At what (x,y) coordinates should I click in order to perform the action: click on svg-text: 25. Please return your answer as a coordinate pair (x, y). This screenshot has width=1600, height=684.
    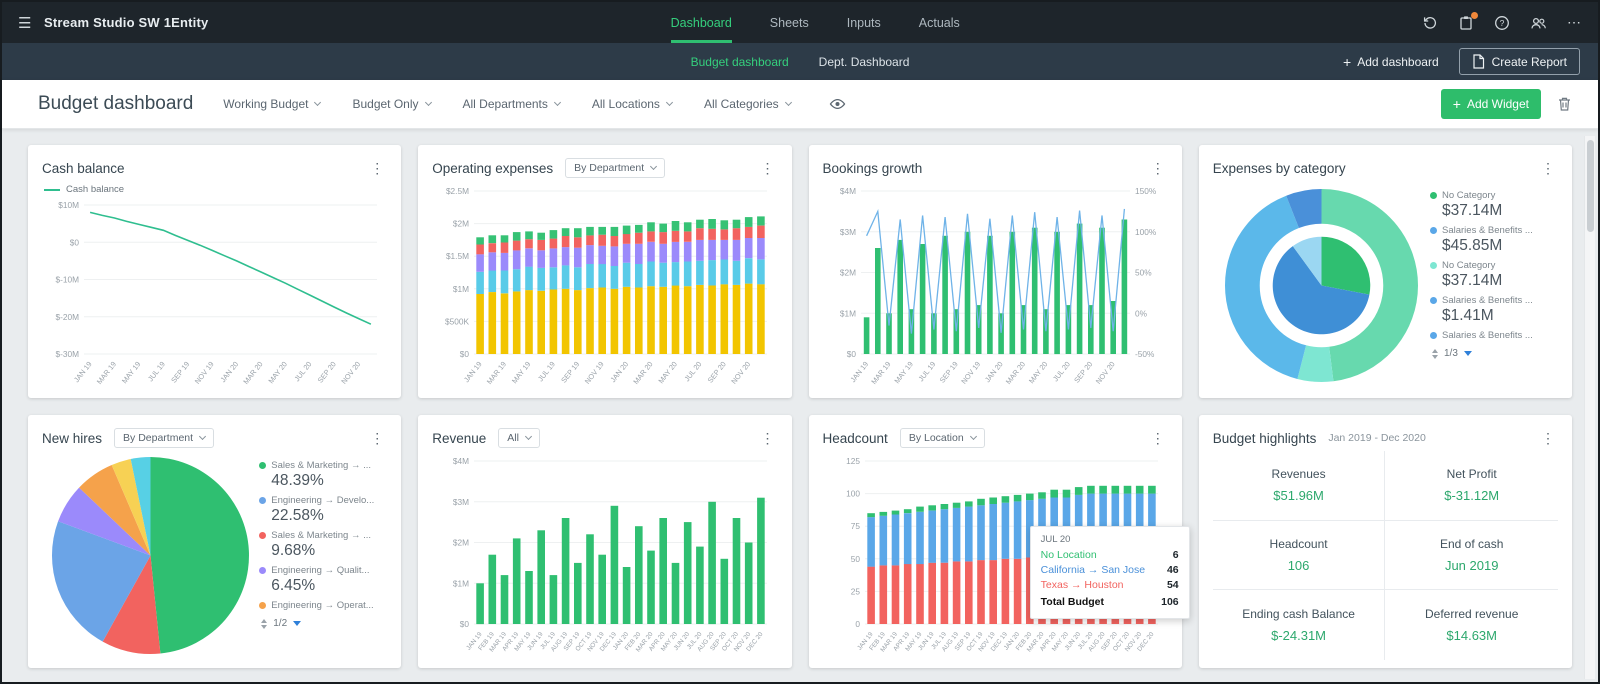
    Looking at the image, I should click on (855, 591).